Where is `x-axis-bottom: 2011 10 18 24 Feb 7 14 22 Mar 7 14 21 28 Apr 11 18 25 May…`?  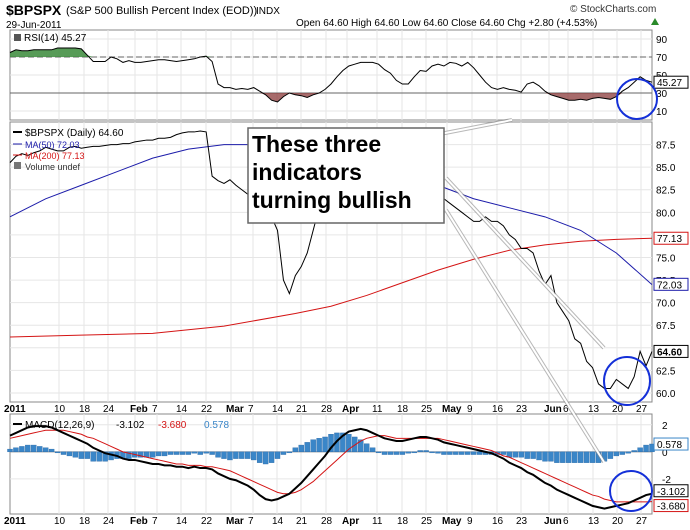 x-axis-bottom: 2011 10 18 24 Feb 7 14 22 Mar 7 14 21 28 Apr 11 18 25 May… is located at coordinates (326, 521).